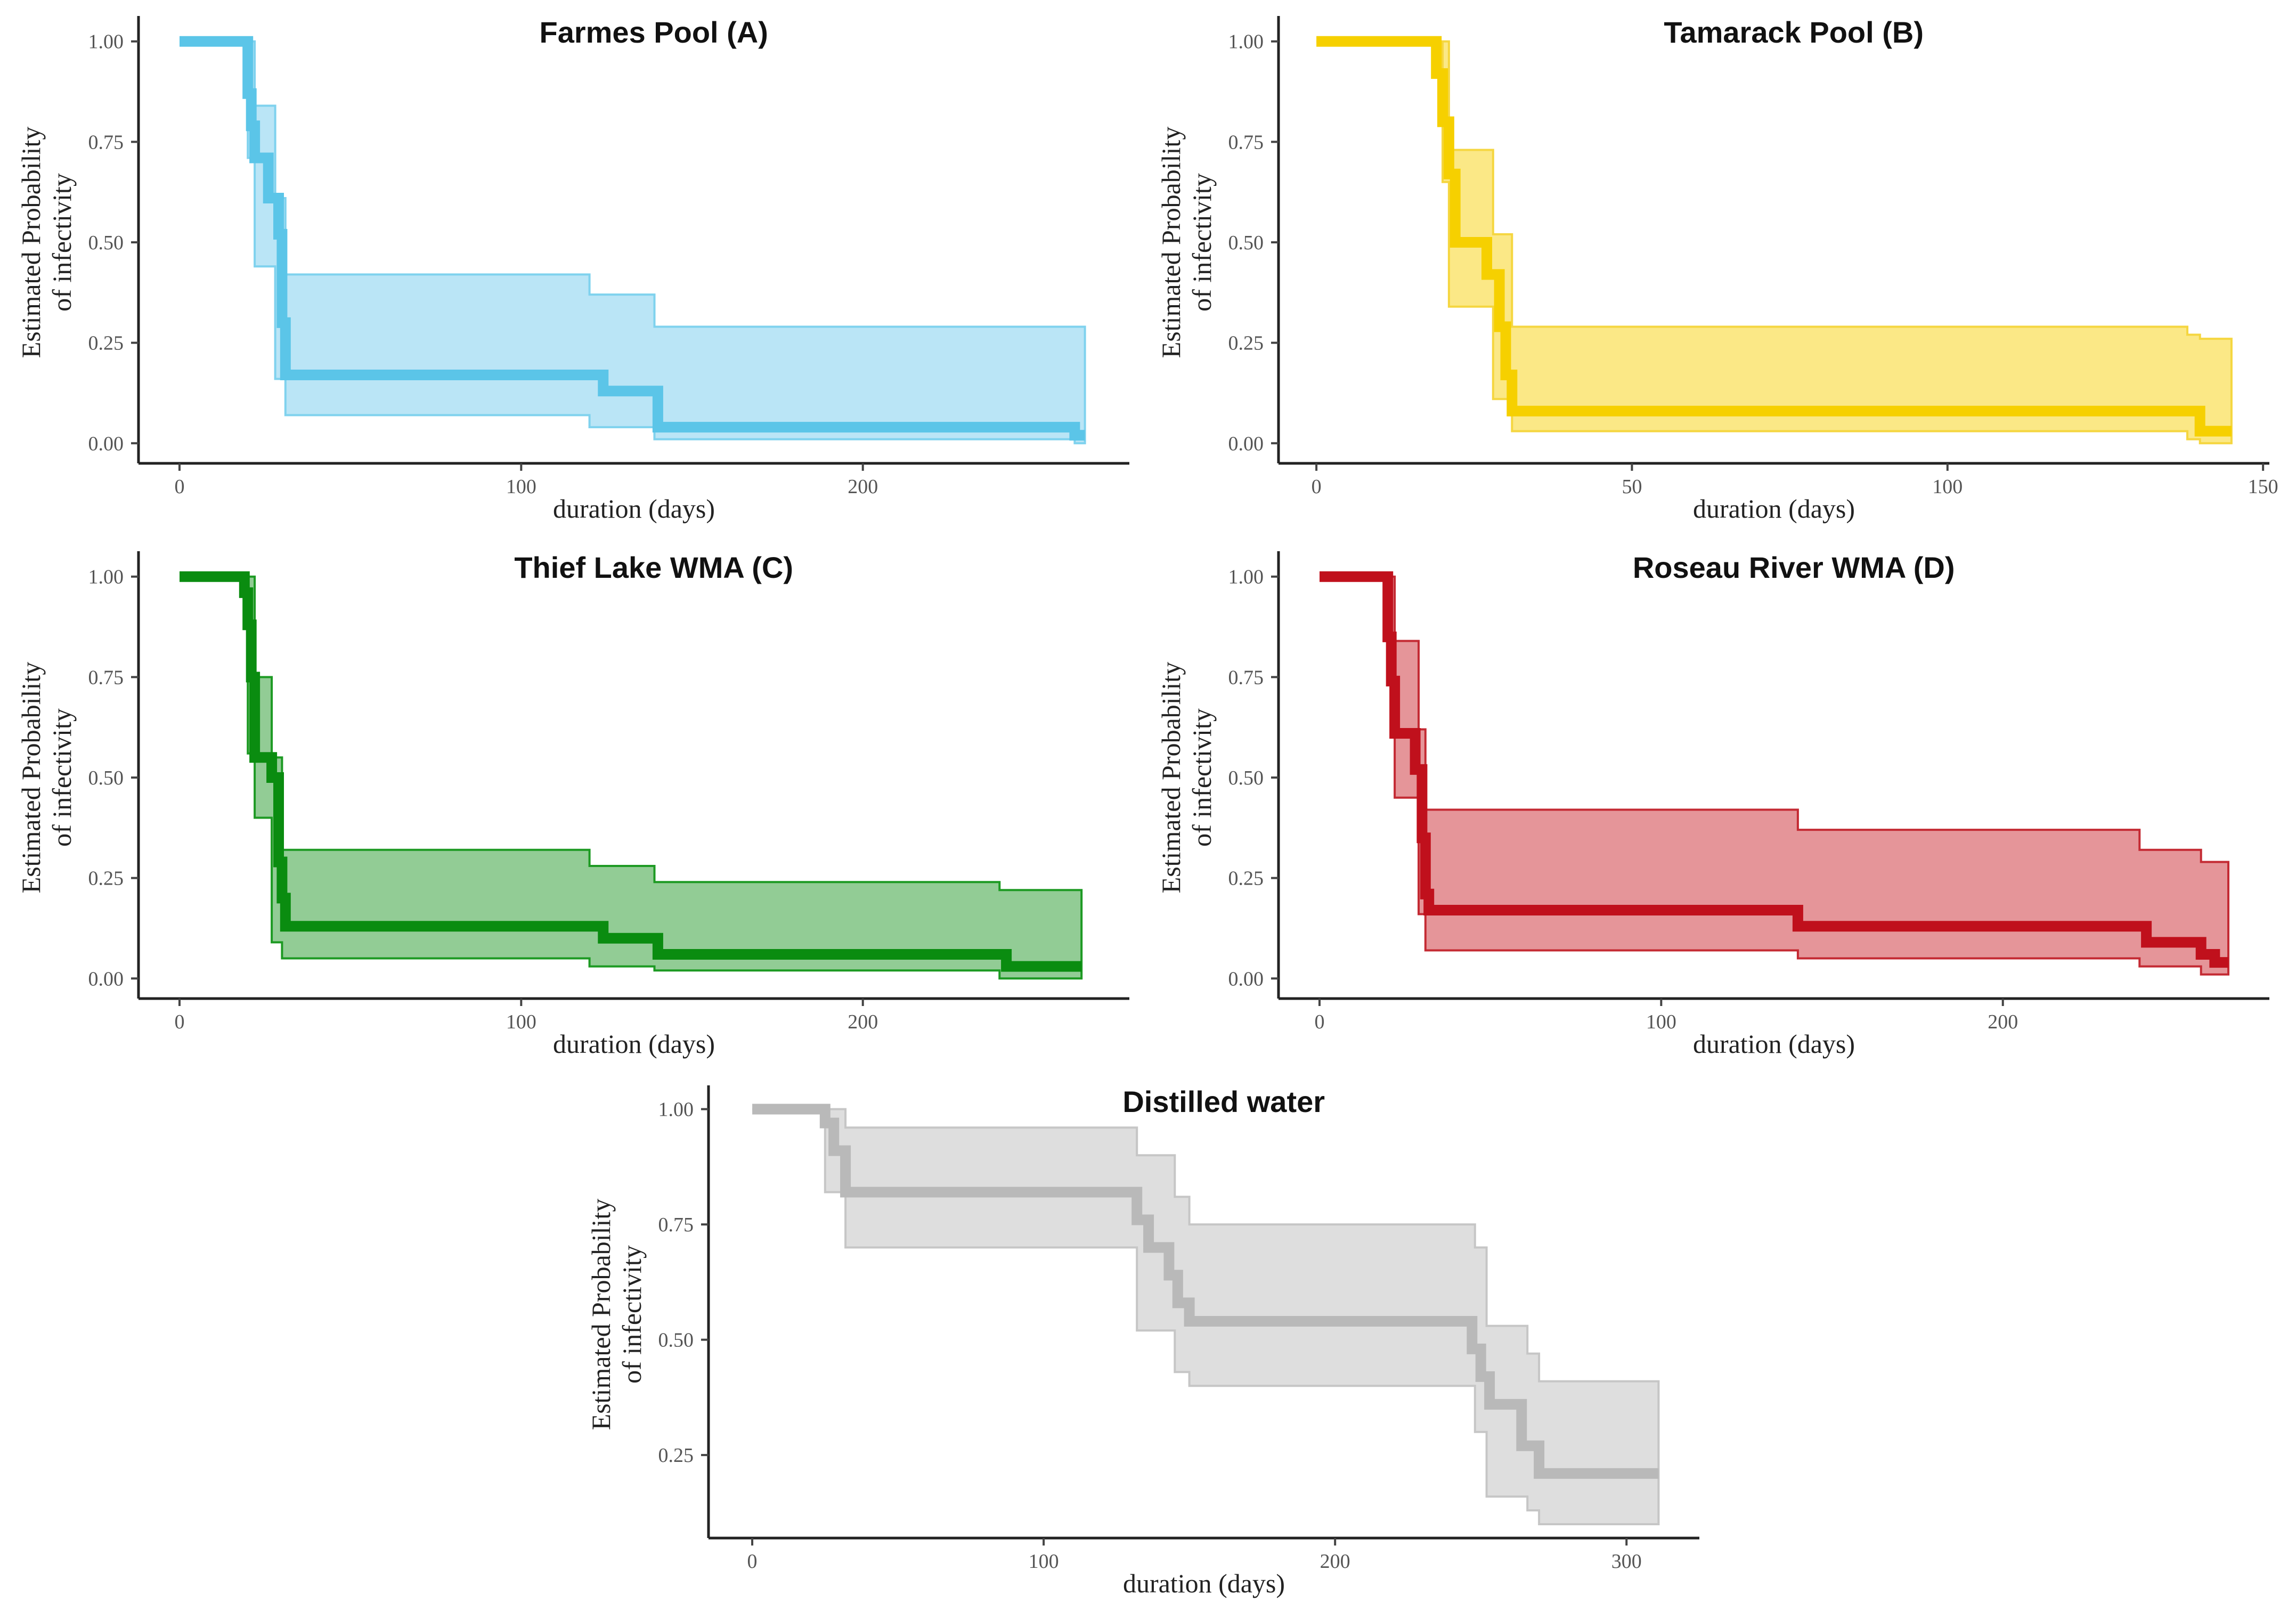  Describe the element at coordinates (653, 32) in the screenshot. I see `panel-title: Farmes Pool (A)` at that location.